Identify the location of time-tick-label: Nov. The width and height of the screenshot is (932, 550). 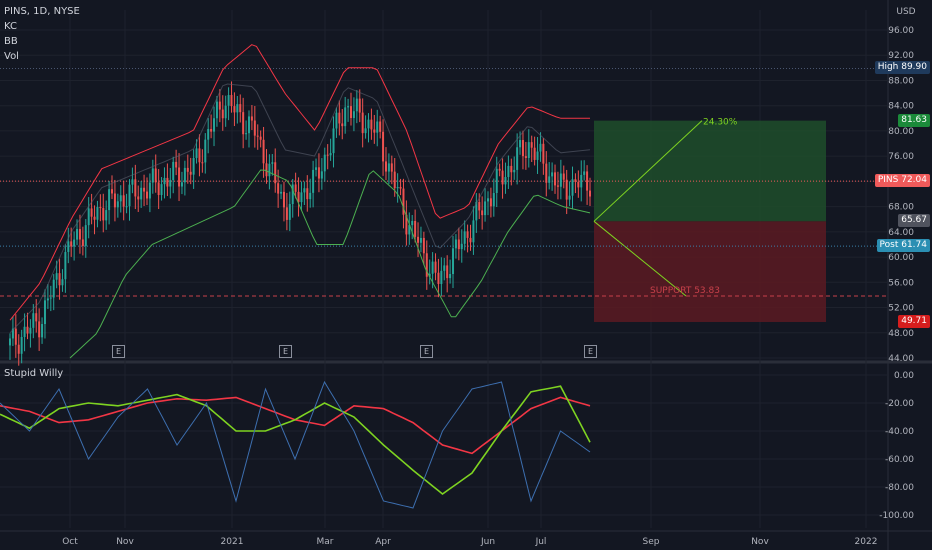
(125, 542).